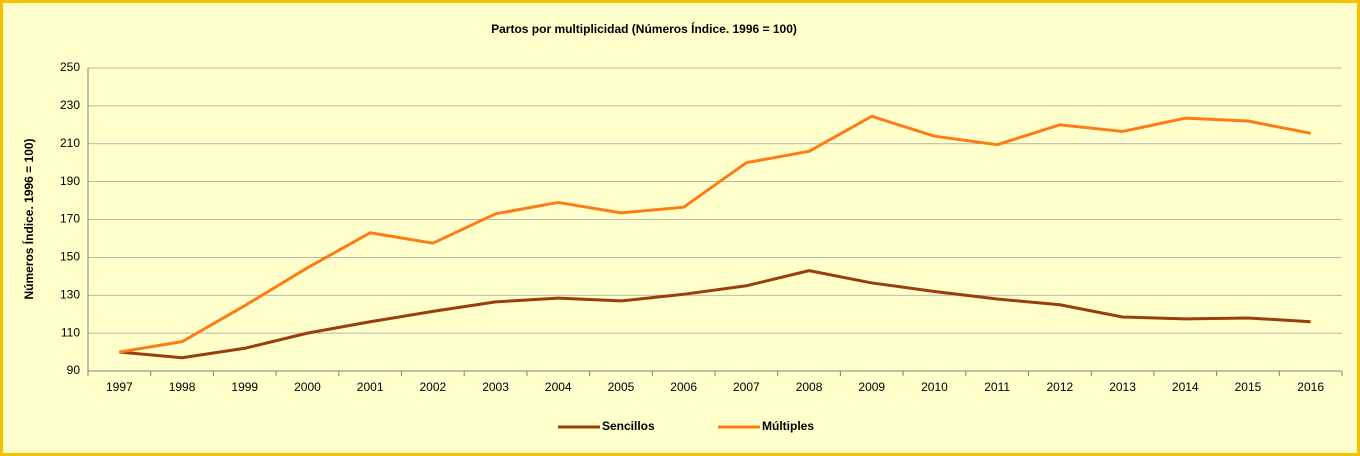  What do you see at coordinates (788, 426) in the screenshot?
I see `legend-label: Múltiples` at bounding box center [788, 426].